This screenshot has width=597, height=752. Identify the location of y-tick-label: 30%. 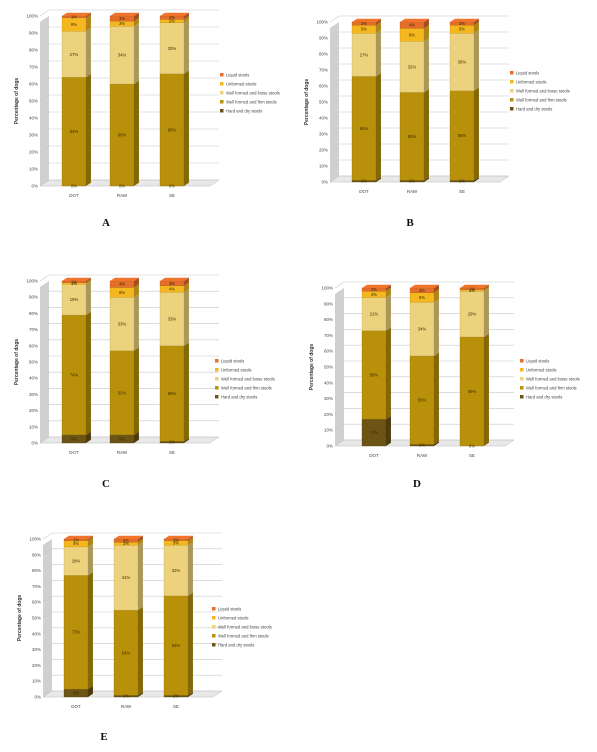
(33, 135).